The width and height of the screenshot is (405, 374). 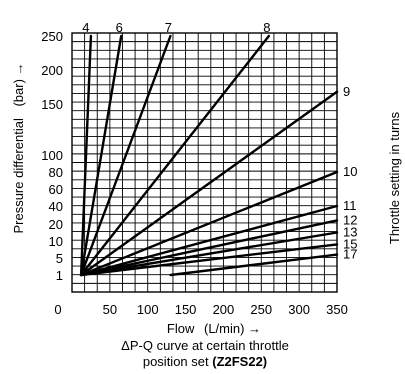 I want to click on curve-label-12: 12, so click(x=350, y=219).